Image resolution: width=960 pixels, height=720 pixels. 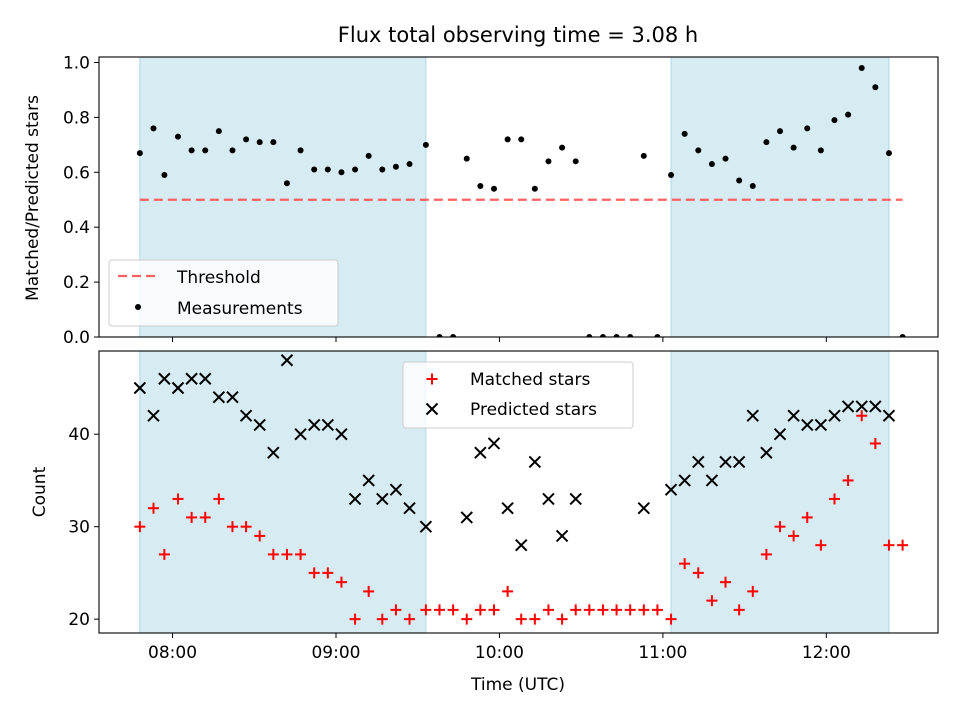 I want to click on y-tick-label: 0.0, so click(x=76, y=338).